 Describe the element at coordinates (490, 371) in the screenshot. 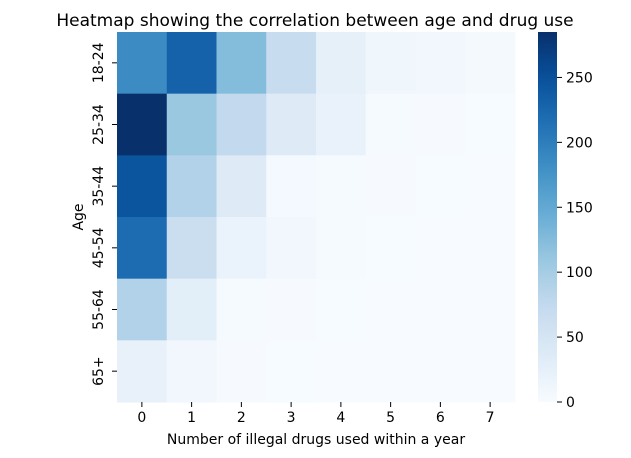

I see `heatmap-cell-65+-7` at that location.